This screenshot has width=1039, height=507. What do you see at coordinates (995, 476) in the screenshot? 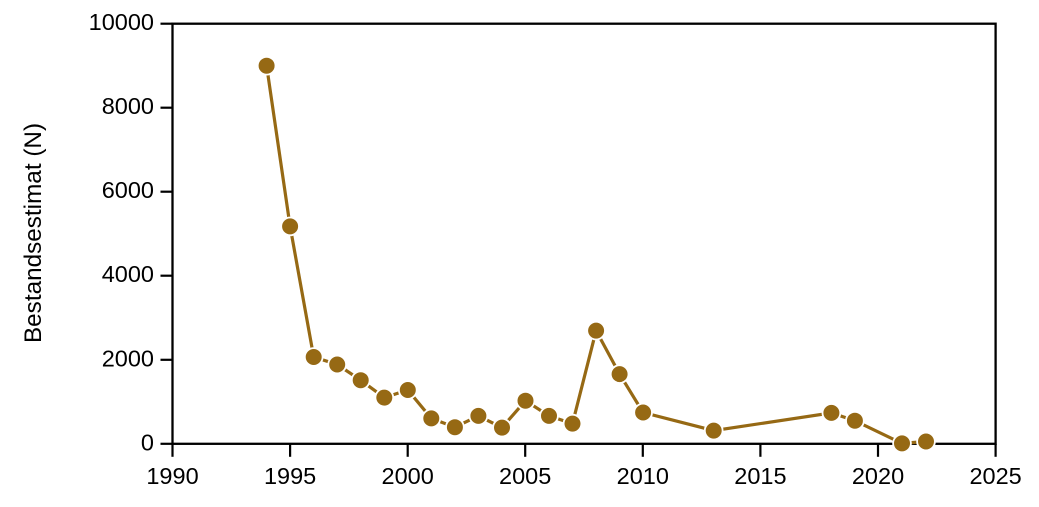
I see `svg-text: 2025` at bounding box center [995, 476].